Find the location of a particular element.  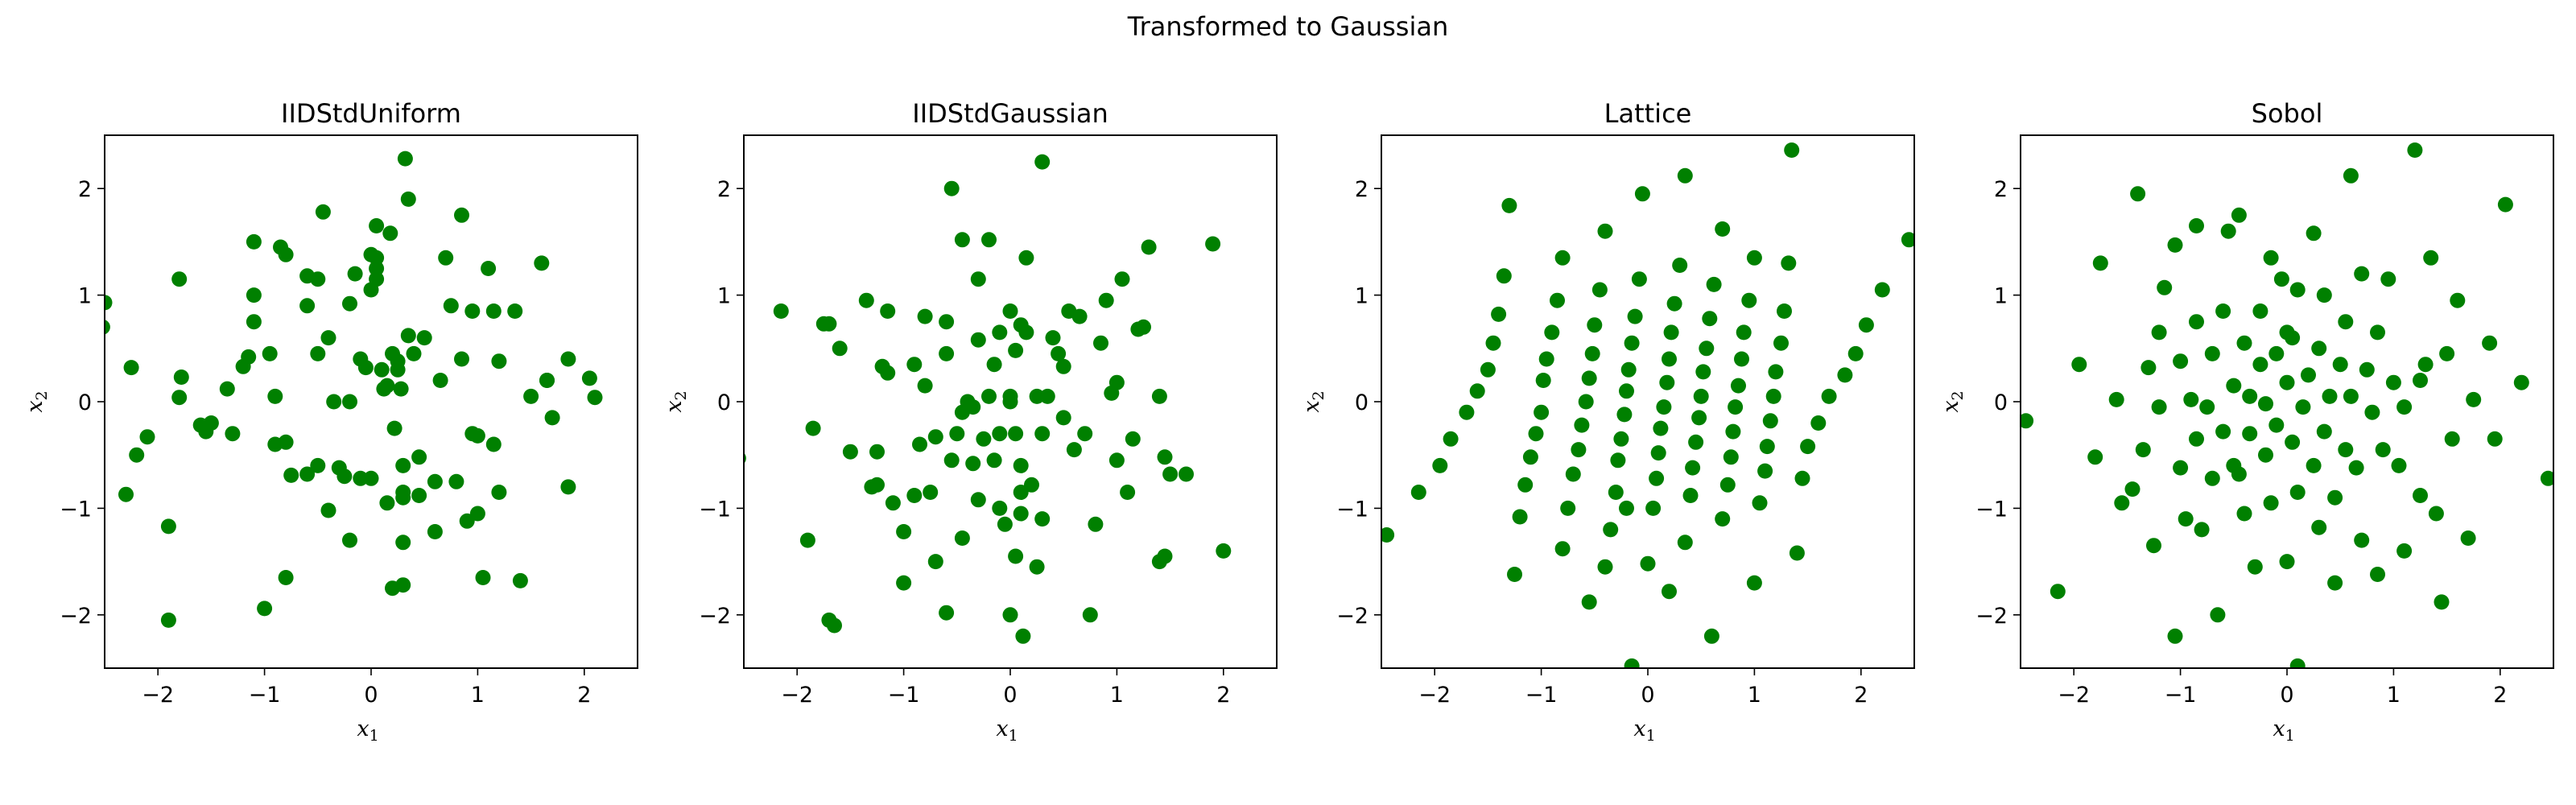

y-tick-label: −1 is located at coordinates (1352, 509).